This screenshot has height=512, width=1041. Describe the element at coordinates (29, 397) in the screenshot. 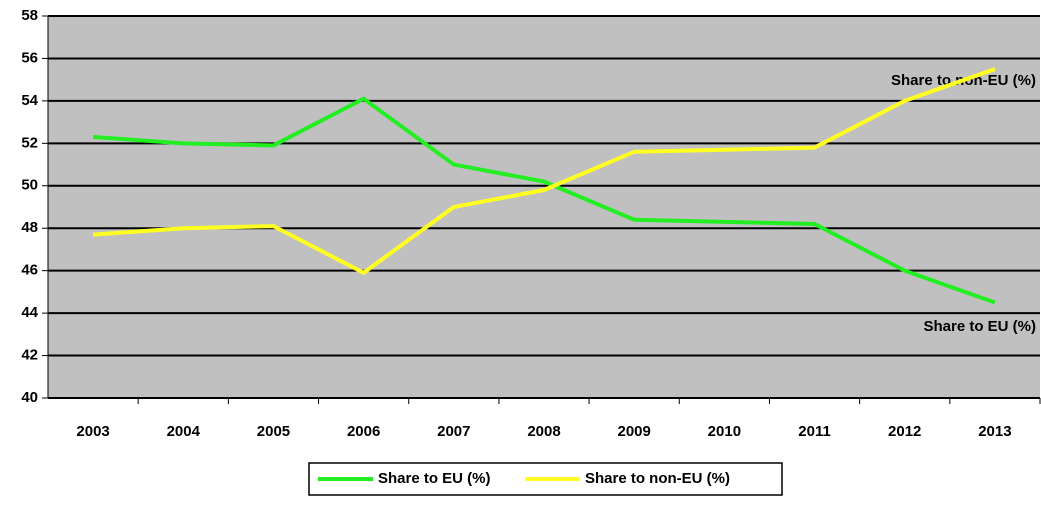

I see `y-tick-label: 40` at that location.